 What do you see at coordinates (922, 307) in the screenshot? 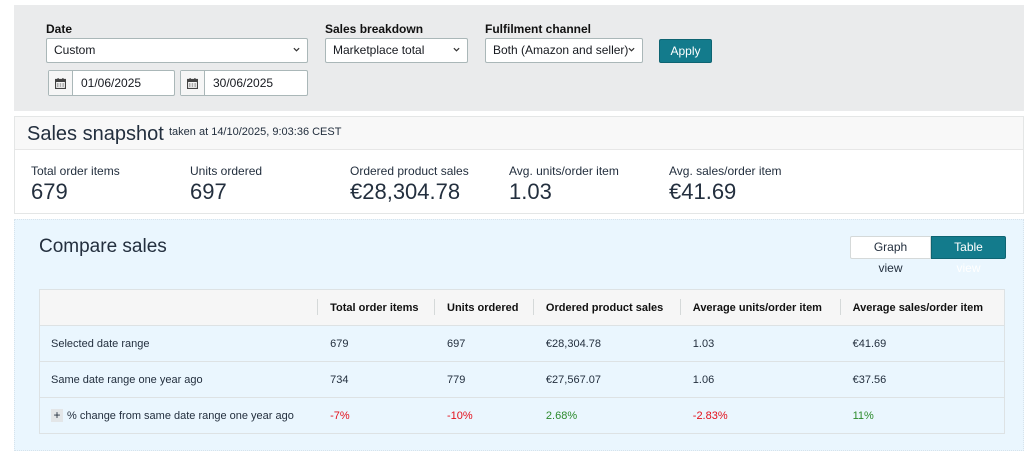
I see `column-header: Average sales/order item` at bounding box center [922, 307].